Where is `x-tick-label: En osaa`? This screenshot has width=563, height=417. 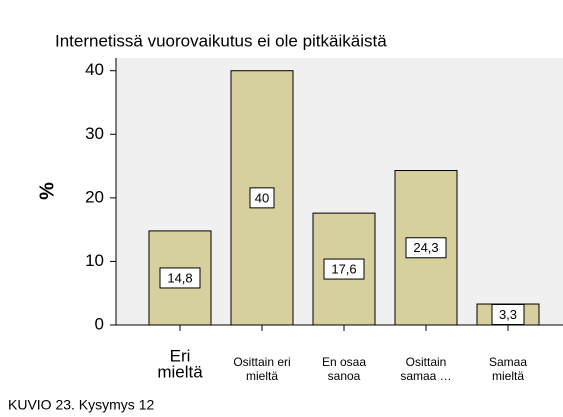
x-tick-label: En osaa is located at coordinates (344, 362).